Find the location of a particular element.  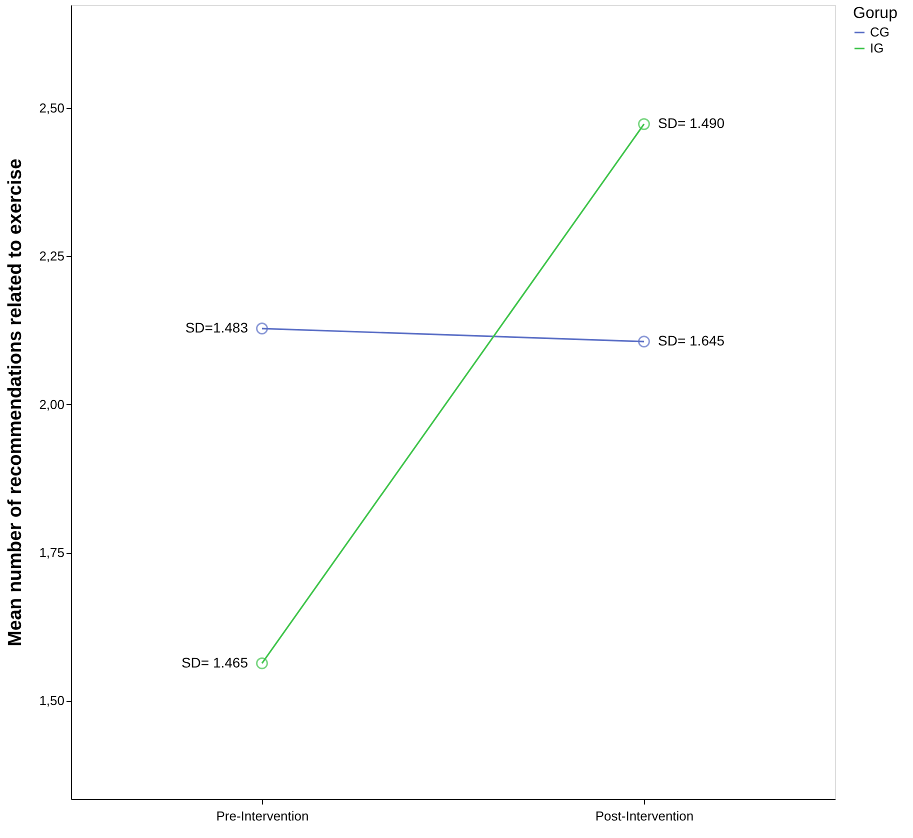

y-axis-title: Mean number of recommendations related to exercise is located at coordinates (15, 402).